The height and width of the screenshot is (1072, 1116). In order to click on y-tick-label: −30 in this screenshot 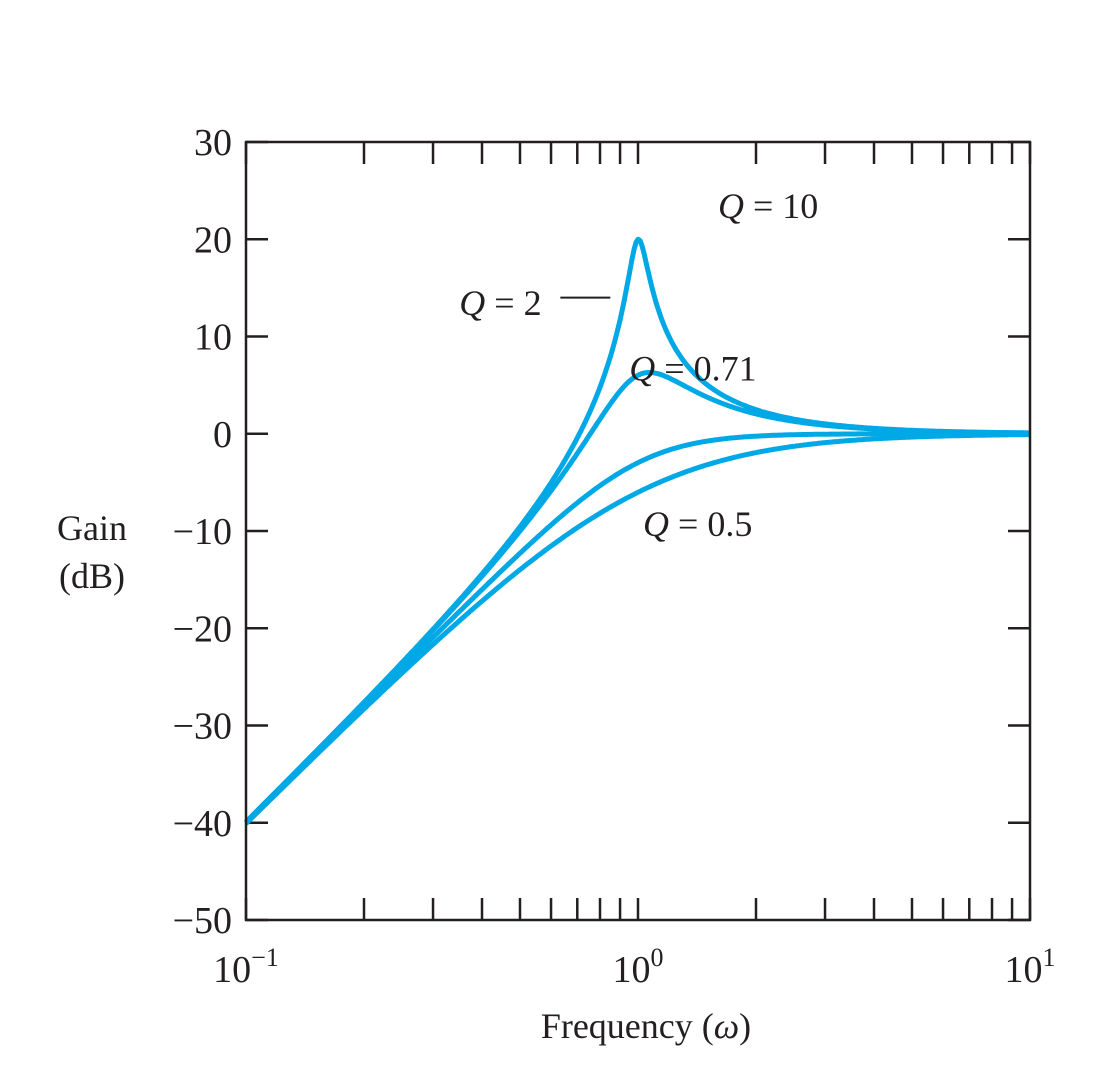, I will do `click(202, 727)`.